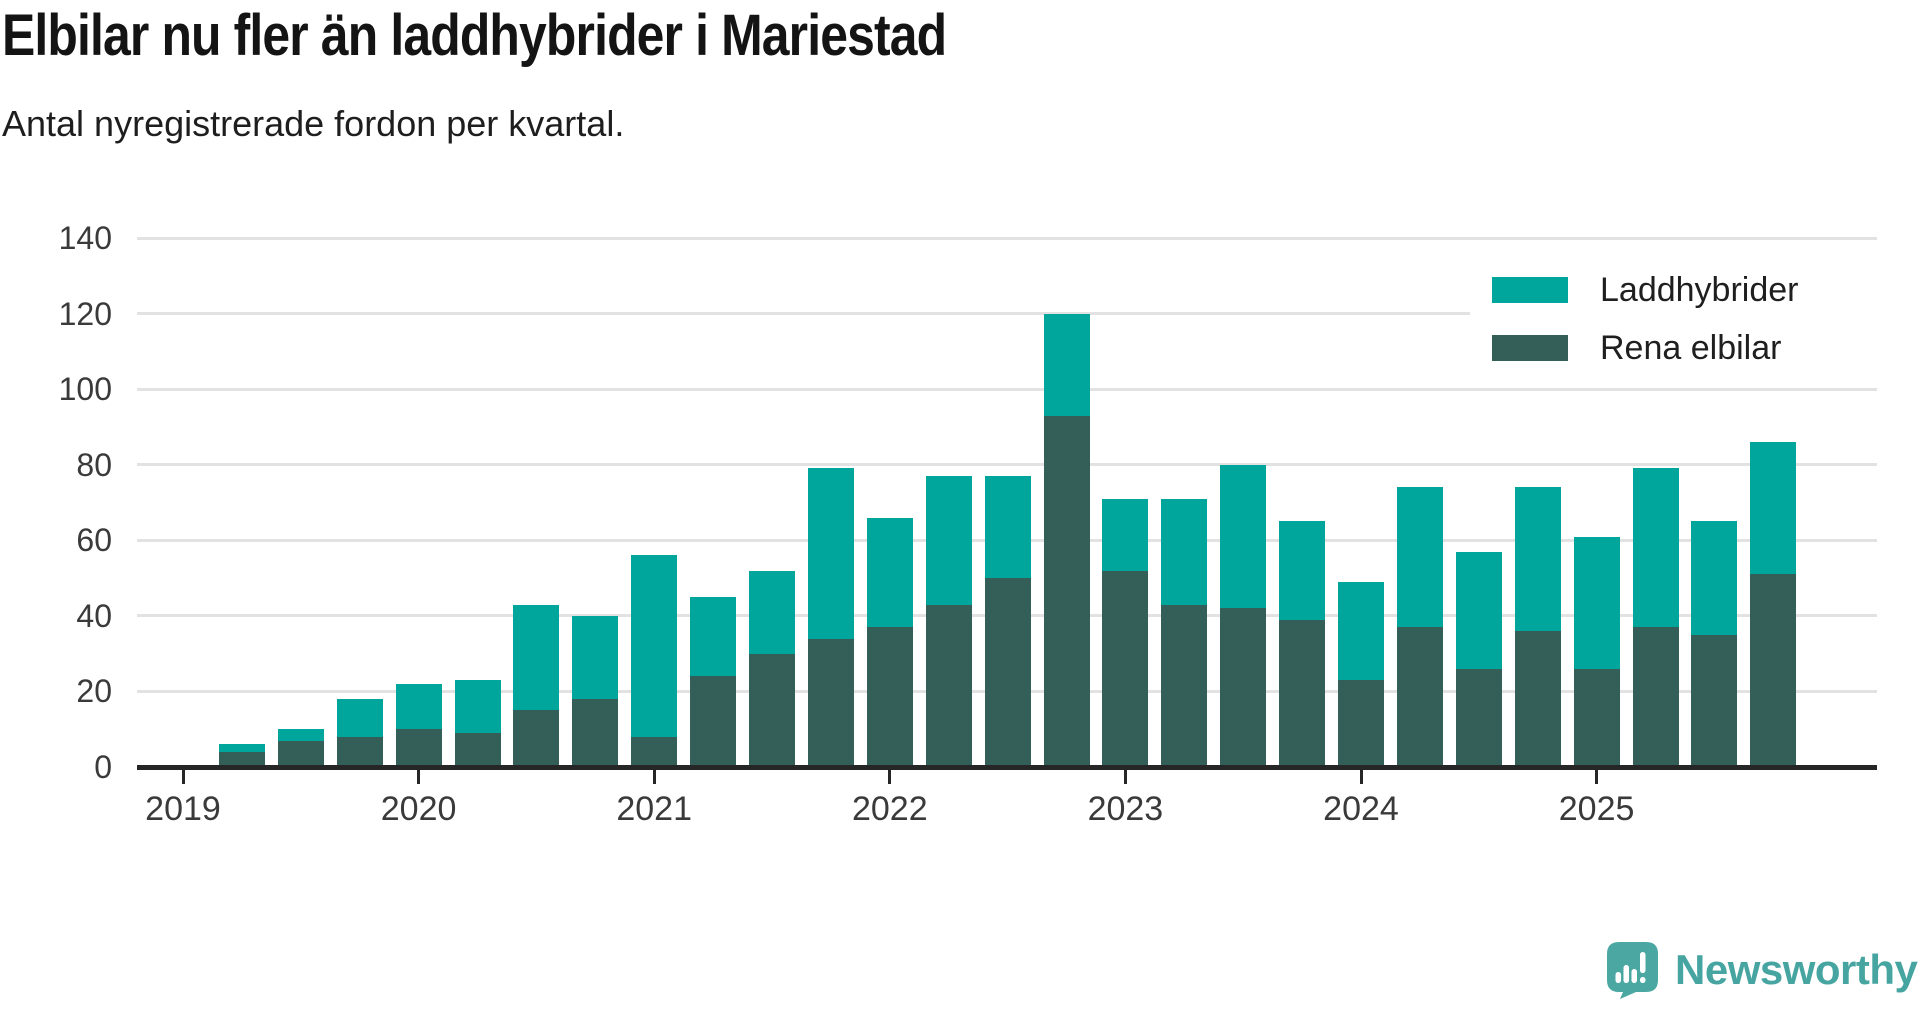 Image resolution: width=1920 pixels, height=1010 pixels. What do you see at coordinates (595, 657) in the screenshot?
I see `bar-segment-laddhybrider-2020-Q4` at bounding box center [595, 657].